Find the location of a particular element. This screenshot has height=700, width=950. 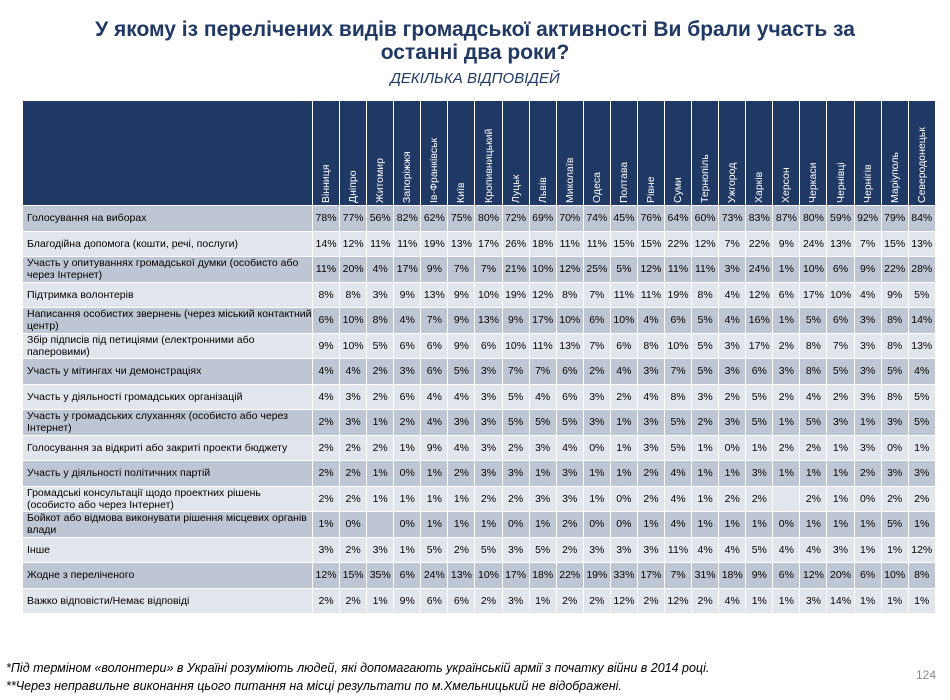

column-header-label: Запоріжжя is located at coordinates (407, 177).